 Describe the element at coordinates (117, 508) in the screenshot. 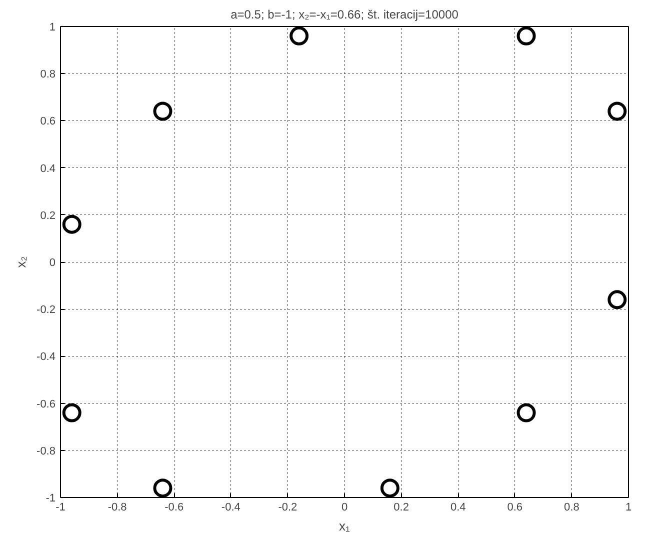

I see `x-tick-label: -0.8` at that location.